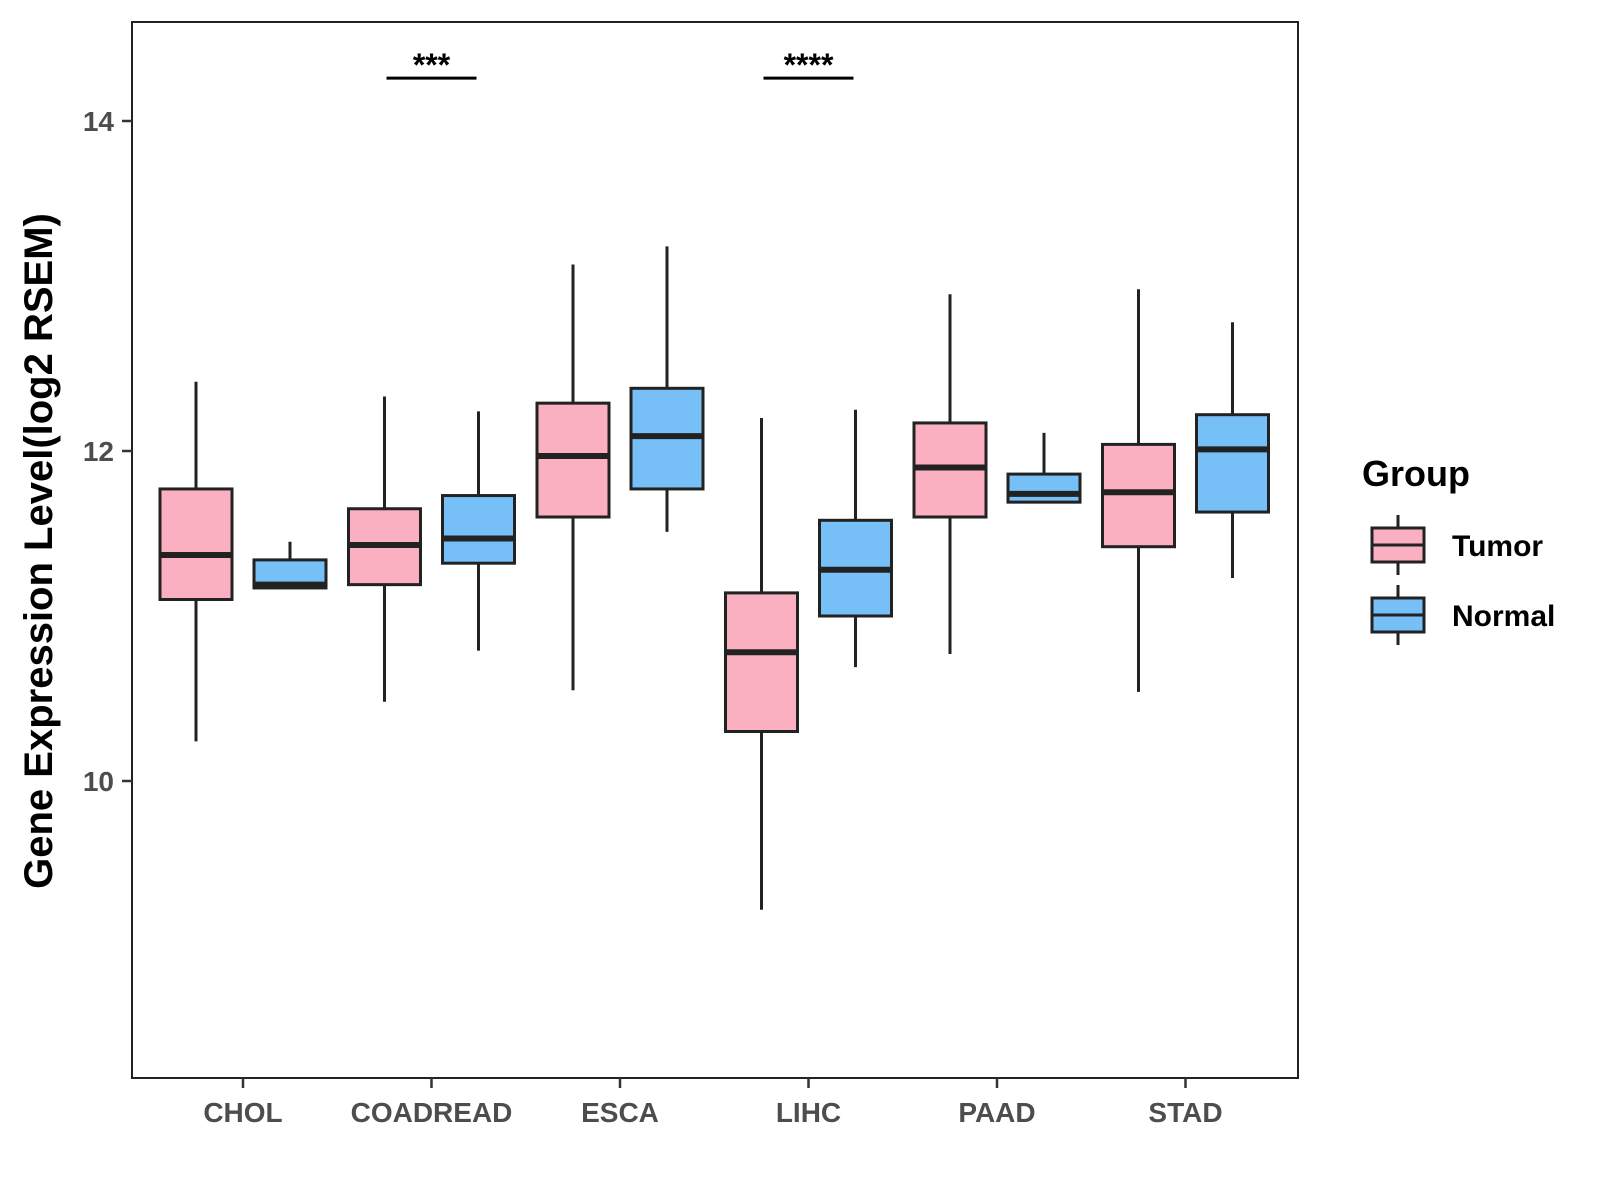 The height and width of the screenshot is (1200, 1600). Describe the element at coordinates (98, 451) in the screenshot. I see `y-tick-label: 12` at that location.